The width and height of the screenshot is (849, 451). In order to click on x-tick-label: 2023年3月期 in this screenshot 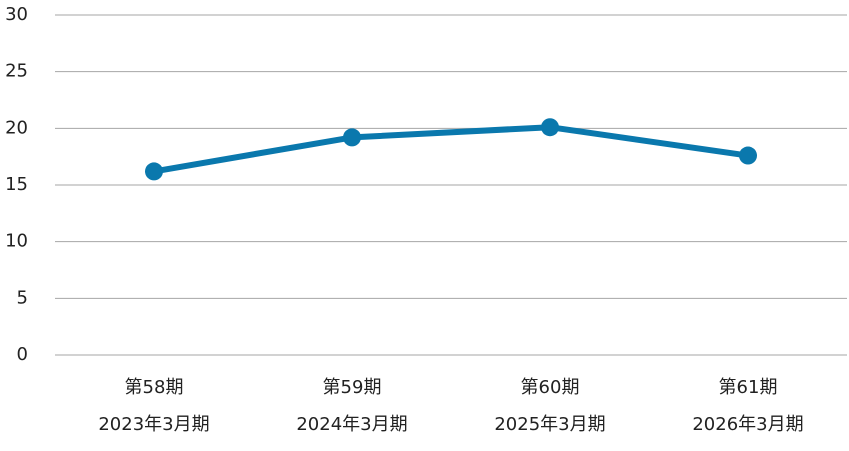, I will do `click(153, 424)`.